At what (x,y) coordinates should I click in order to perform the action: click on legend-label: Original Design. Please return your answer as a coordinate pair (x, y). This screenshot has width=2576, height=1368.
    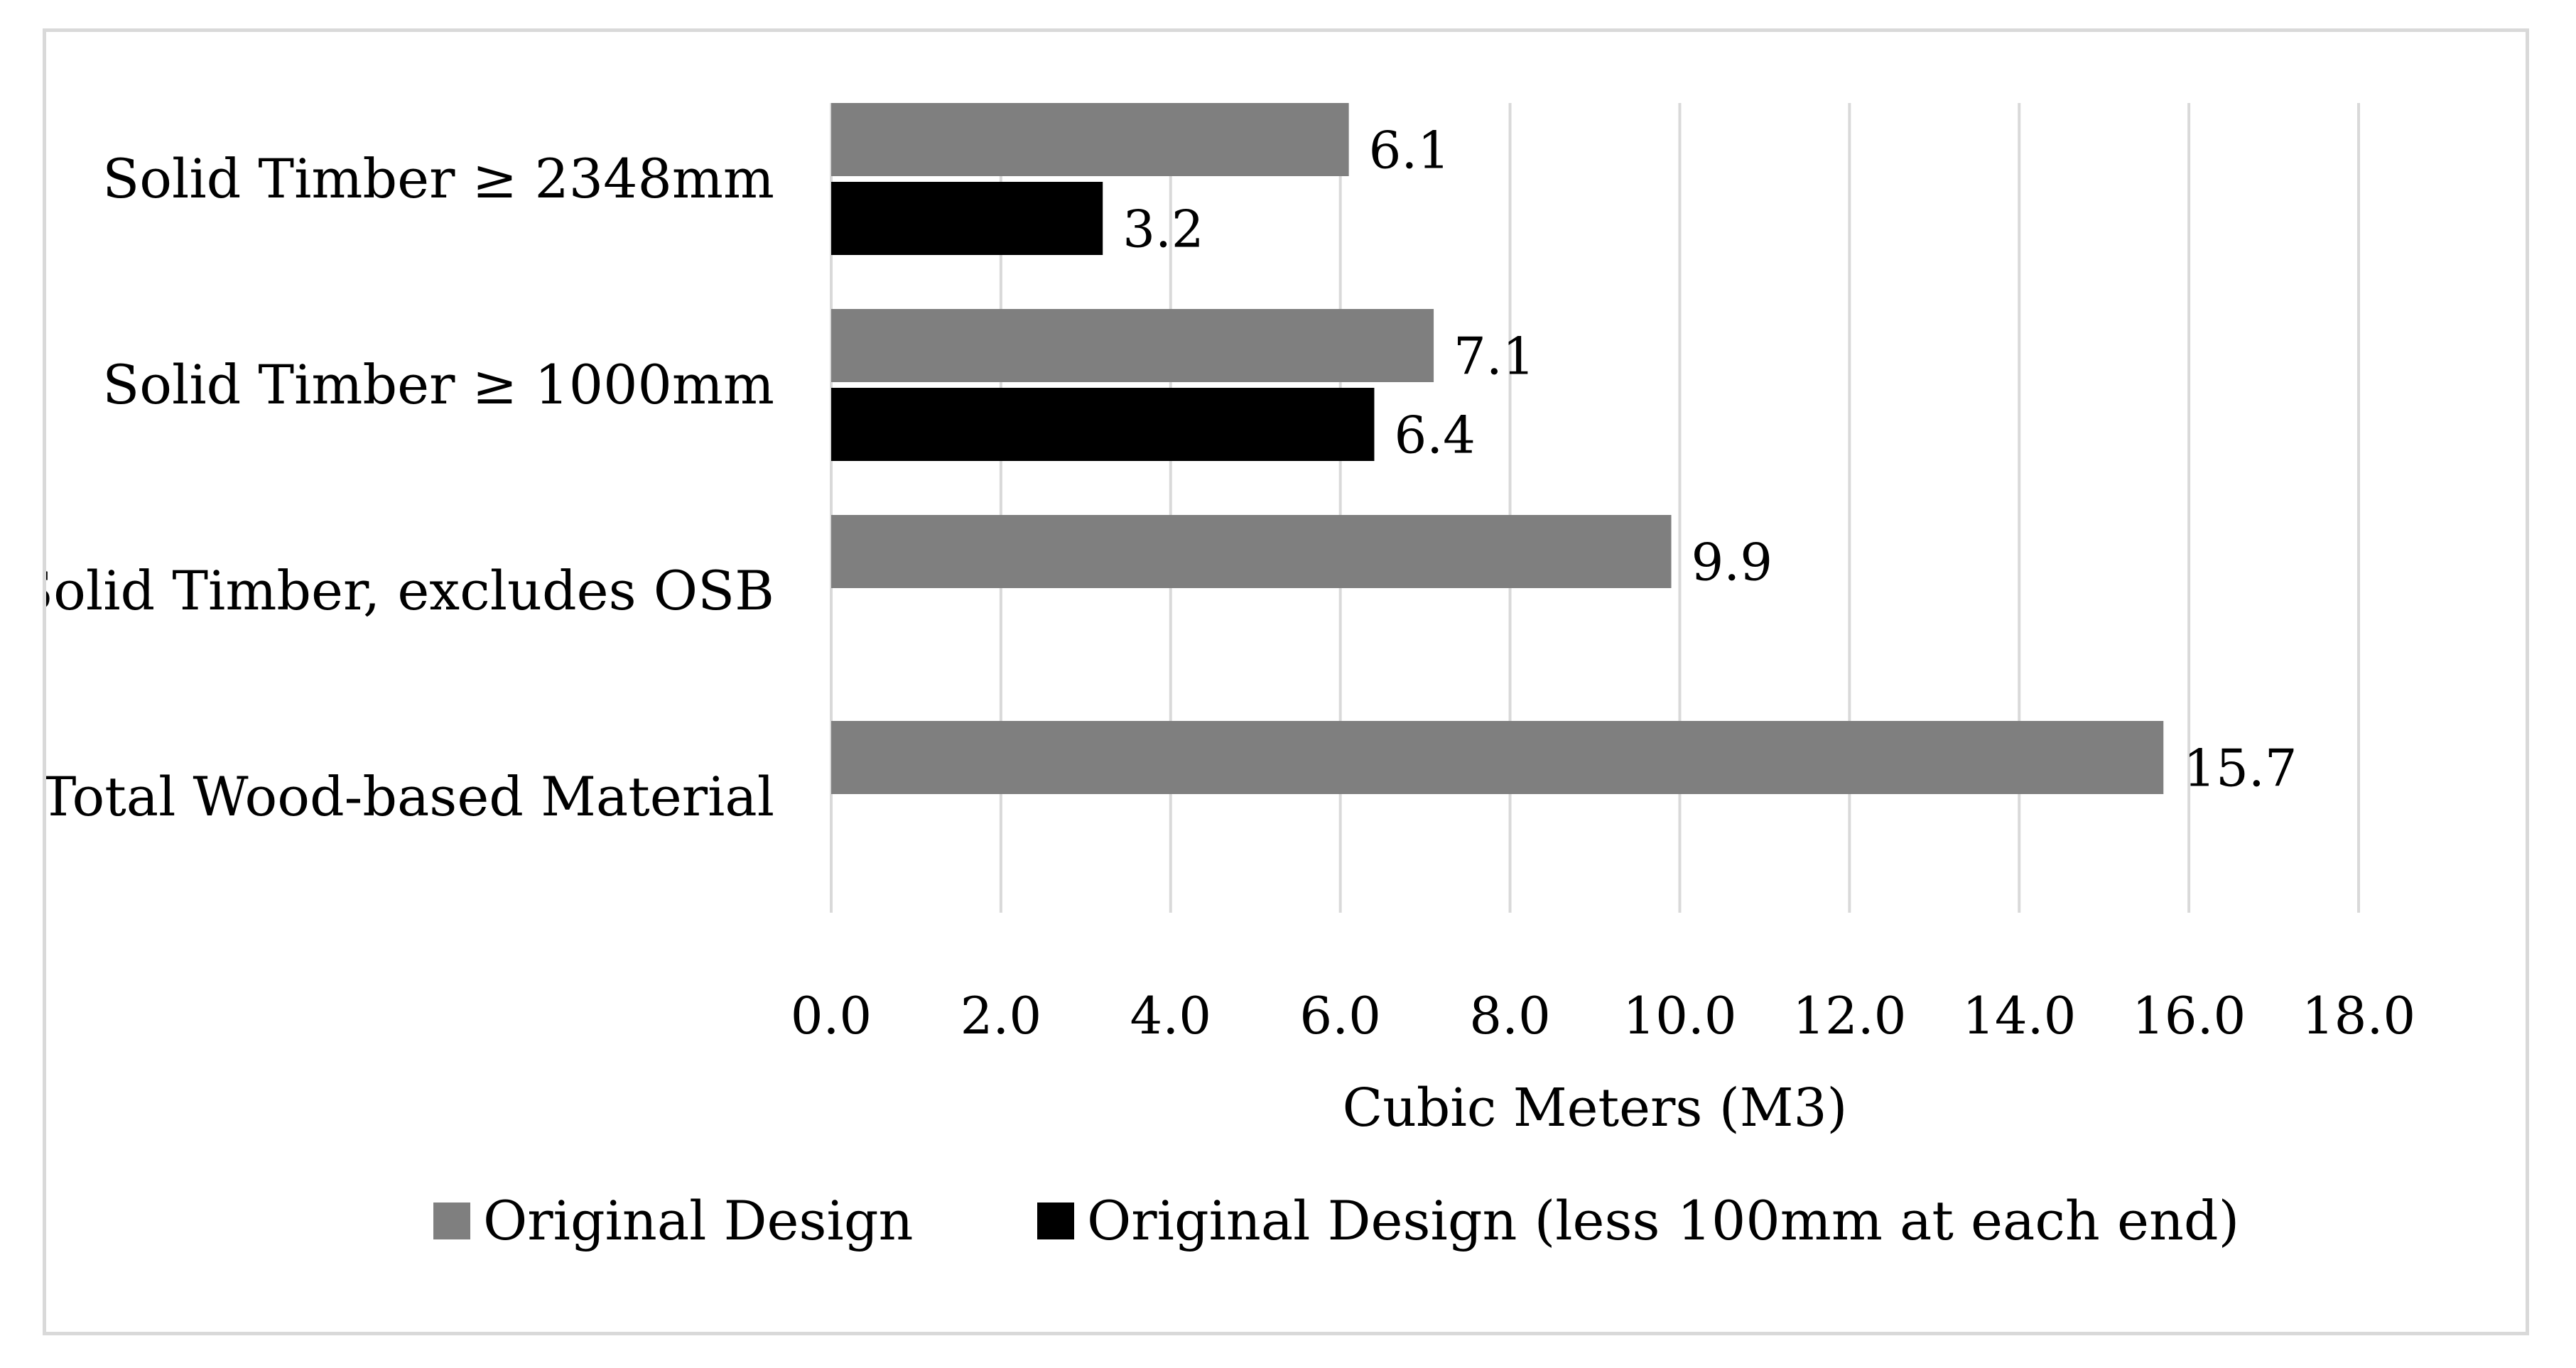
    Looking at the image, I should click on (698, 1220).